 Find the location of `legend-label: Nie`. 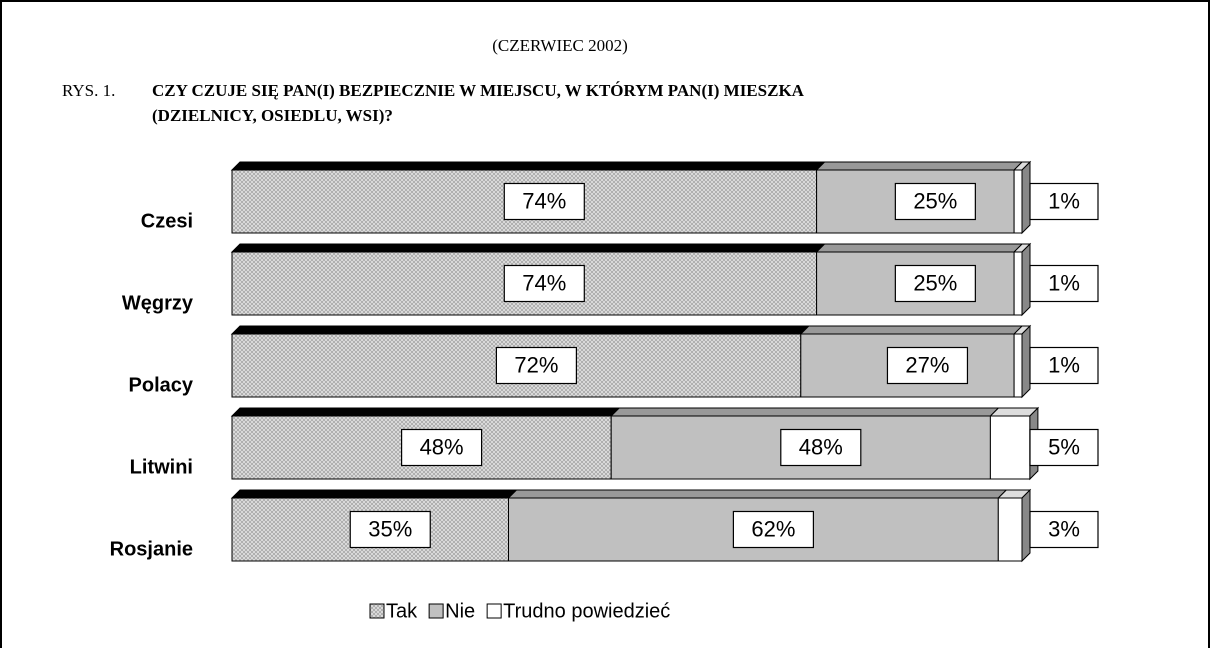

legend-label: Nie is located at coordinates (460, 611).